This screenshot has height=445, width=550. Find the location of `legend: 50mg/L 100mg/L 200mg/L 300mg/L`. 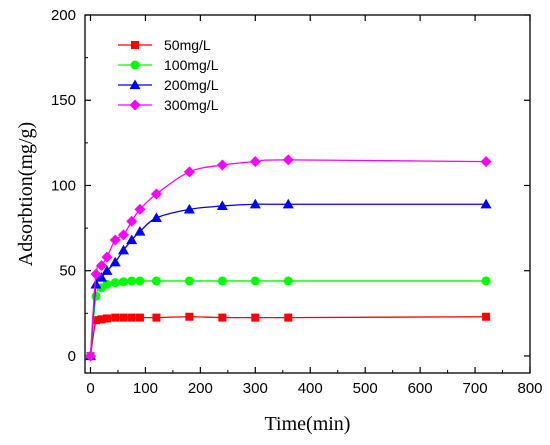

legend: 50mg/L 100mg/L 200mg/L 300mg/L is located at coordinates (168, 75).